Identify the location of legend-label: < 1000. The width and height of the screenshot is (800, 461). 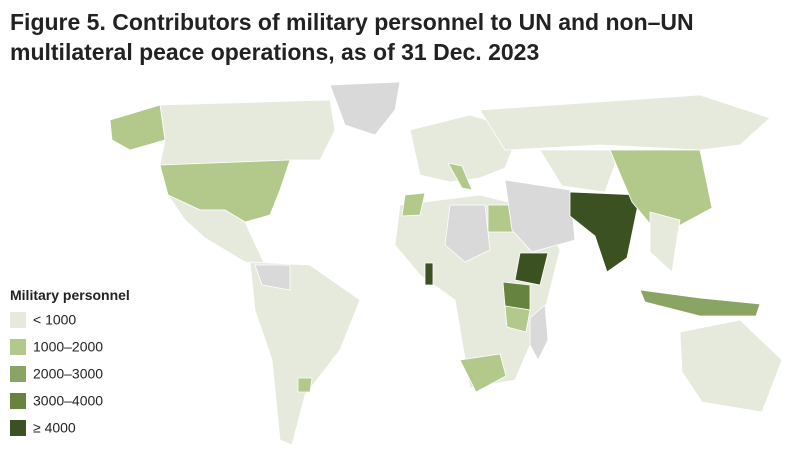
(54, 320).